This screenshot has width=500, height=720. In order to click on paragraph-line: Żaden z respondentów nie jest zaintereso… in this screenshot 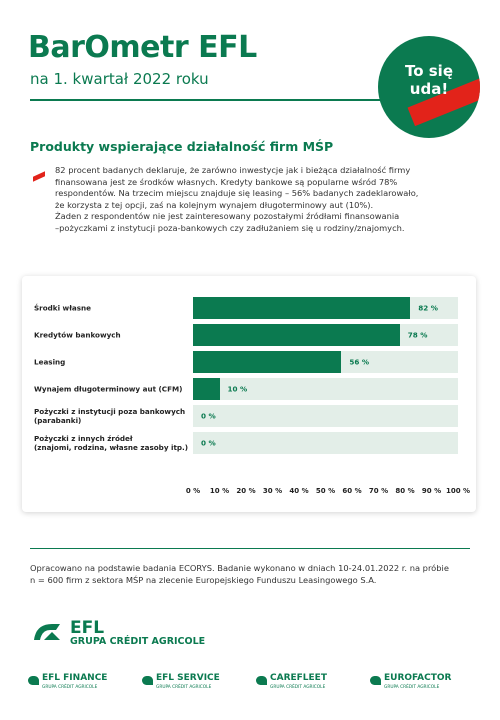, I will do `click(227, 216)`.